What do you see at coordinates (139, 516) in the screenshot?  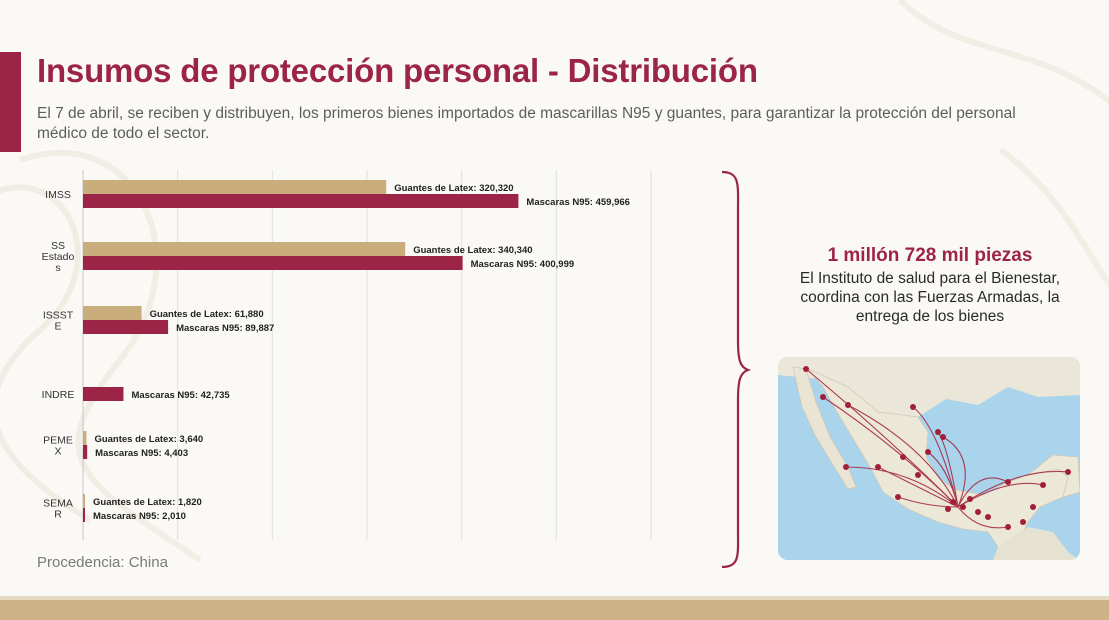 I see `mascaras-value-label: Mascaras N95: 2,010` at bounding box center [139, 516].